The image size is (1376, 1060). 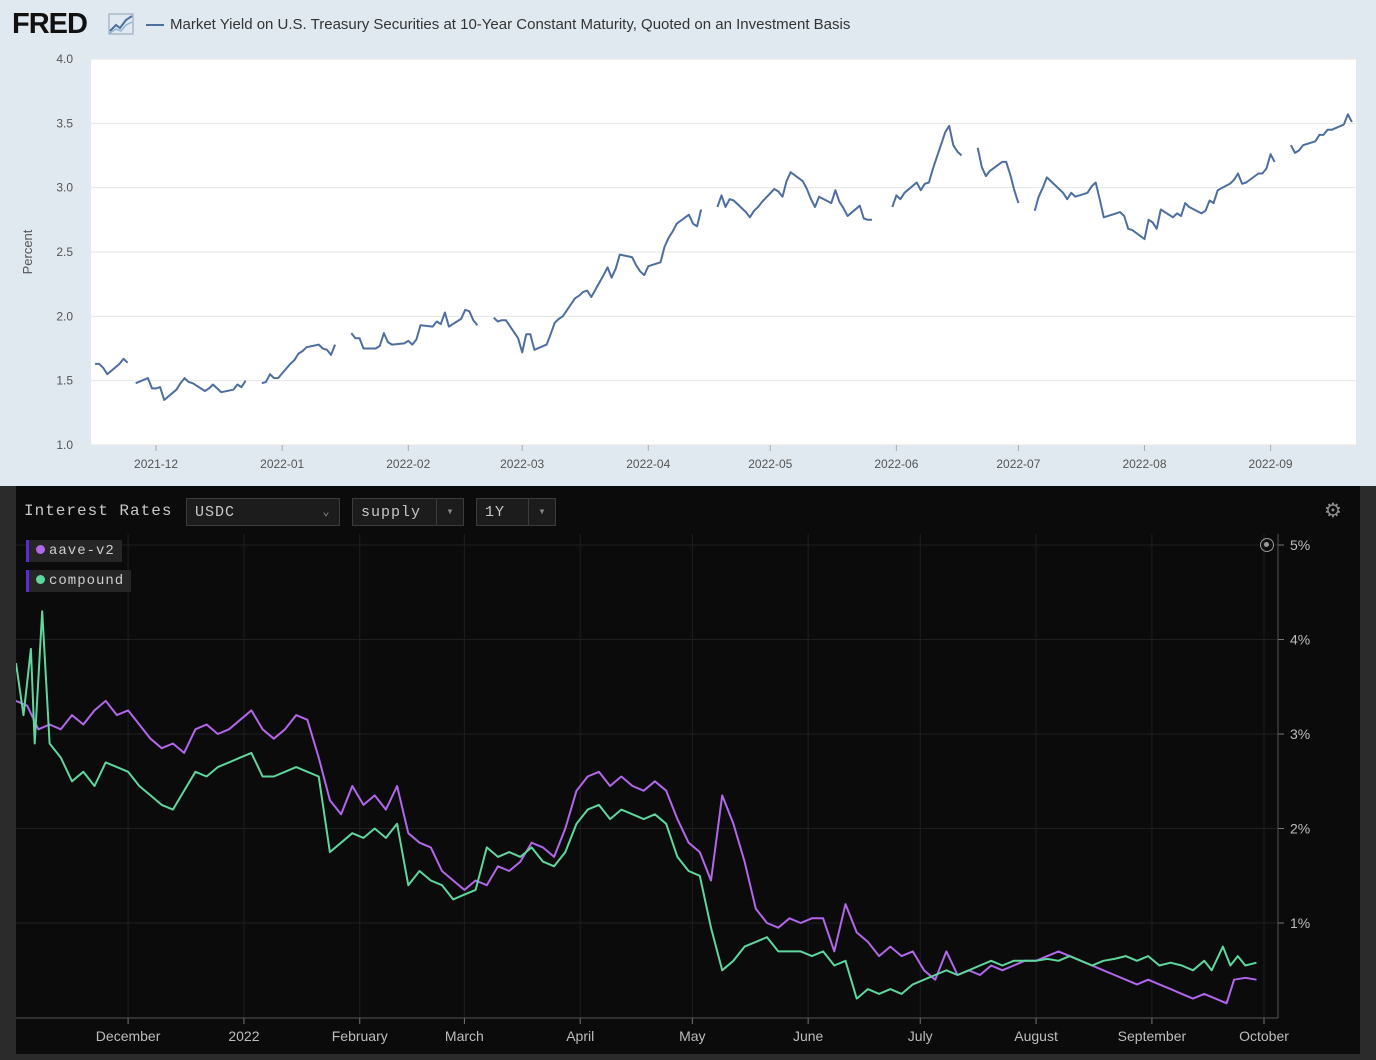 I want to click on side-select: supply ▾, so click(x=408, y=512).